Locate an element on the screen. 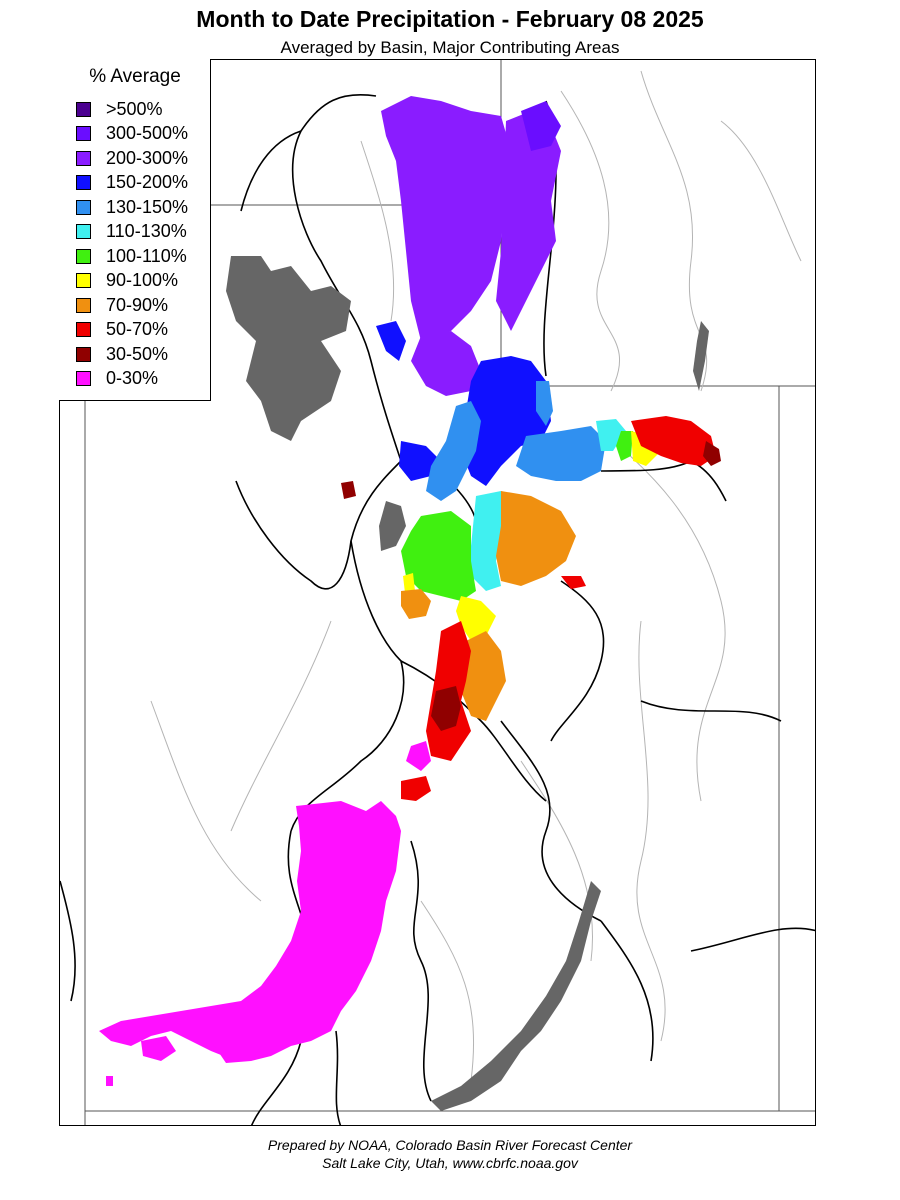 Image resolution: width=900 pixels, height=1200 pixels. legend-item: 100-110% is located at coordinates (131, 256).